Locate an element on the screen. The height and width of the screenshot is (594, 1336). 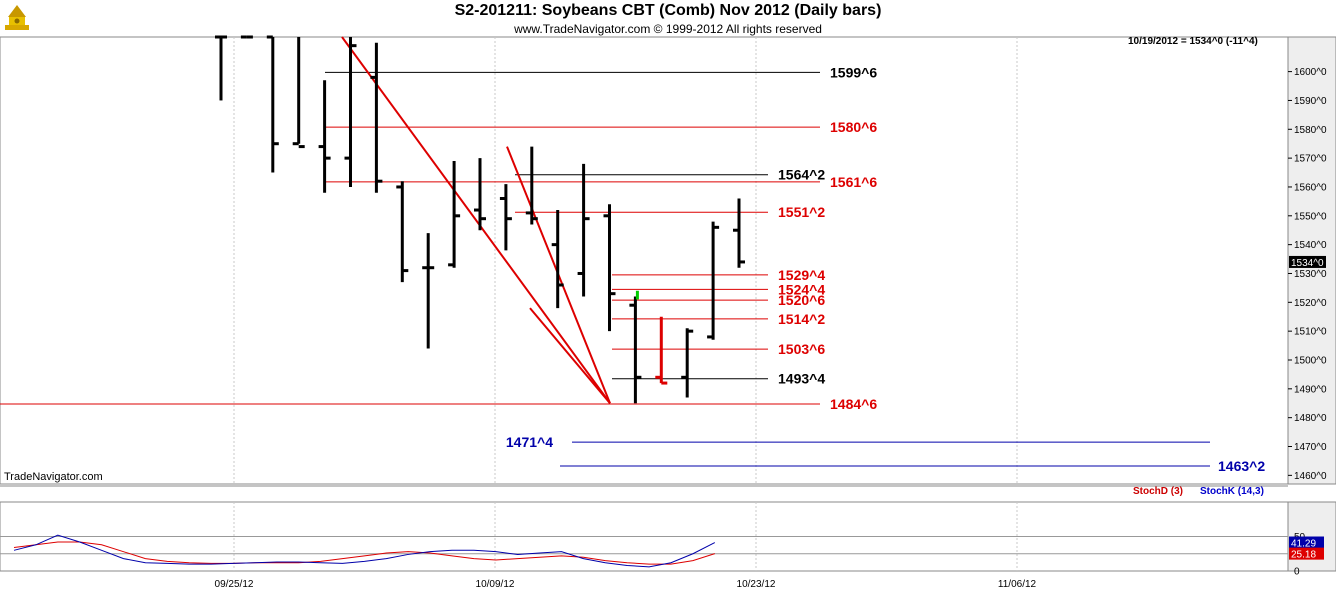
y-tick-label: 1480^0 is located at coordinates (1310, 418).